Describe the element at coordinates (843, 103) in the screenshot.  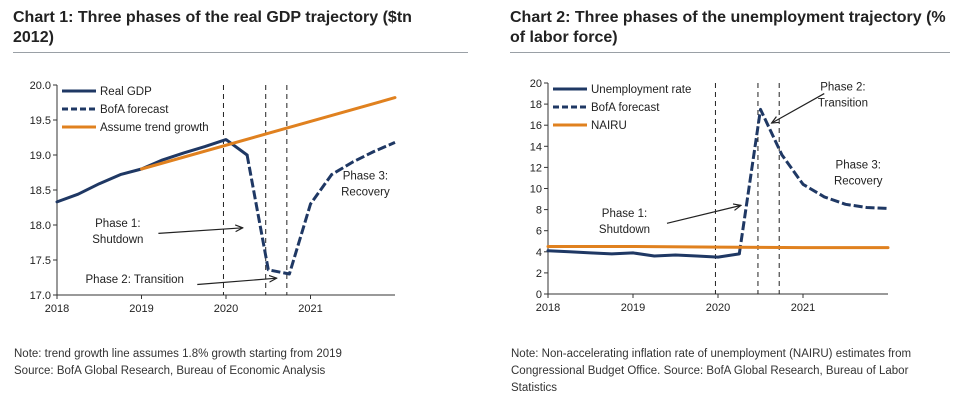
I see `phase-annotation: Transition` at that location.